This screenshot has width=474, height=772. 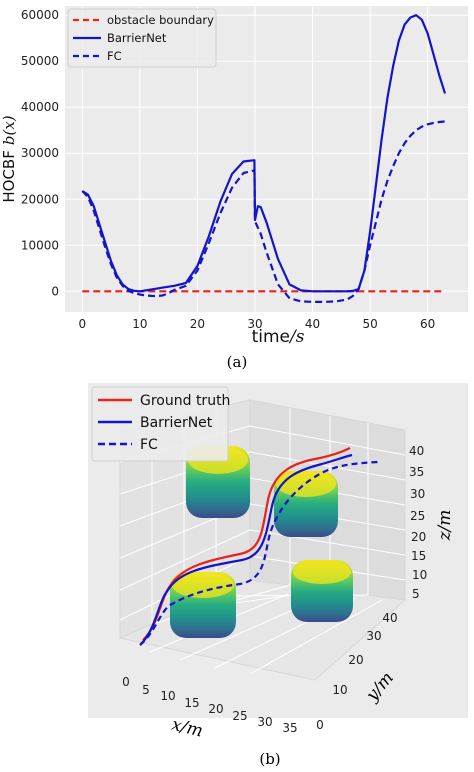 I want to click on chart-a-x-label-text: time, so click(x=271, y=337).